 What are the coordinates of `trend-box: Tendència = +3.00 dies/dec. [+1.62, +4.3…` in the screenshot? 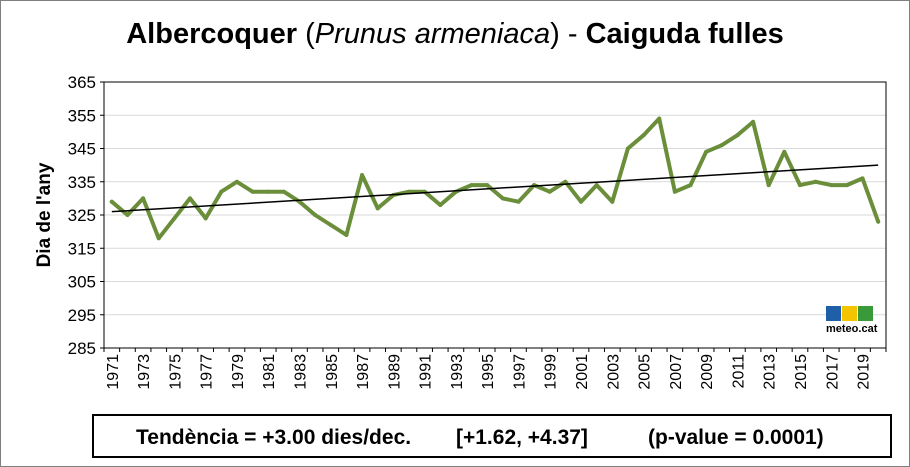 It's located at (492, 436).